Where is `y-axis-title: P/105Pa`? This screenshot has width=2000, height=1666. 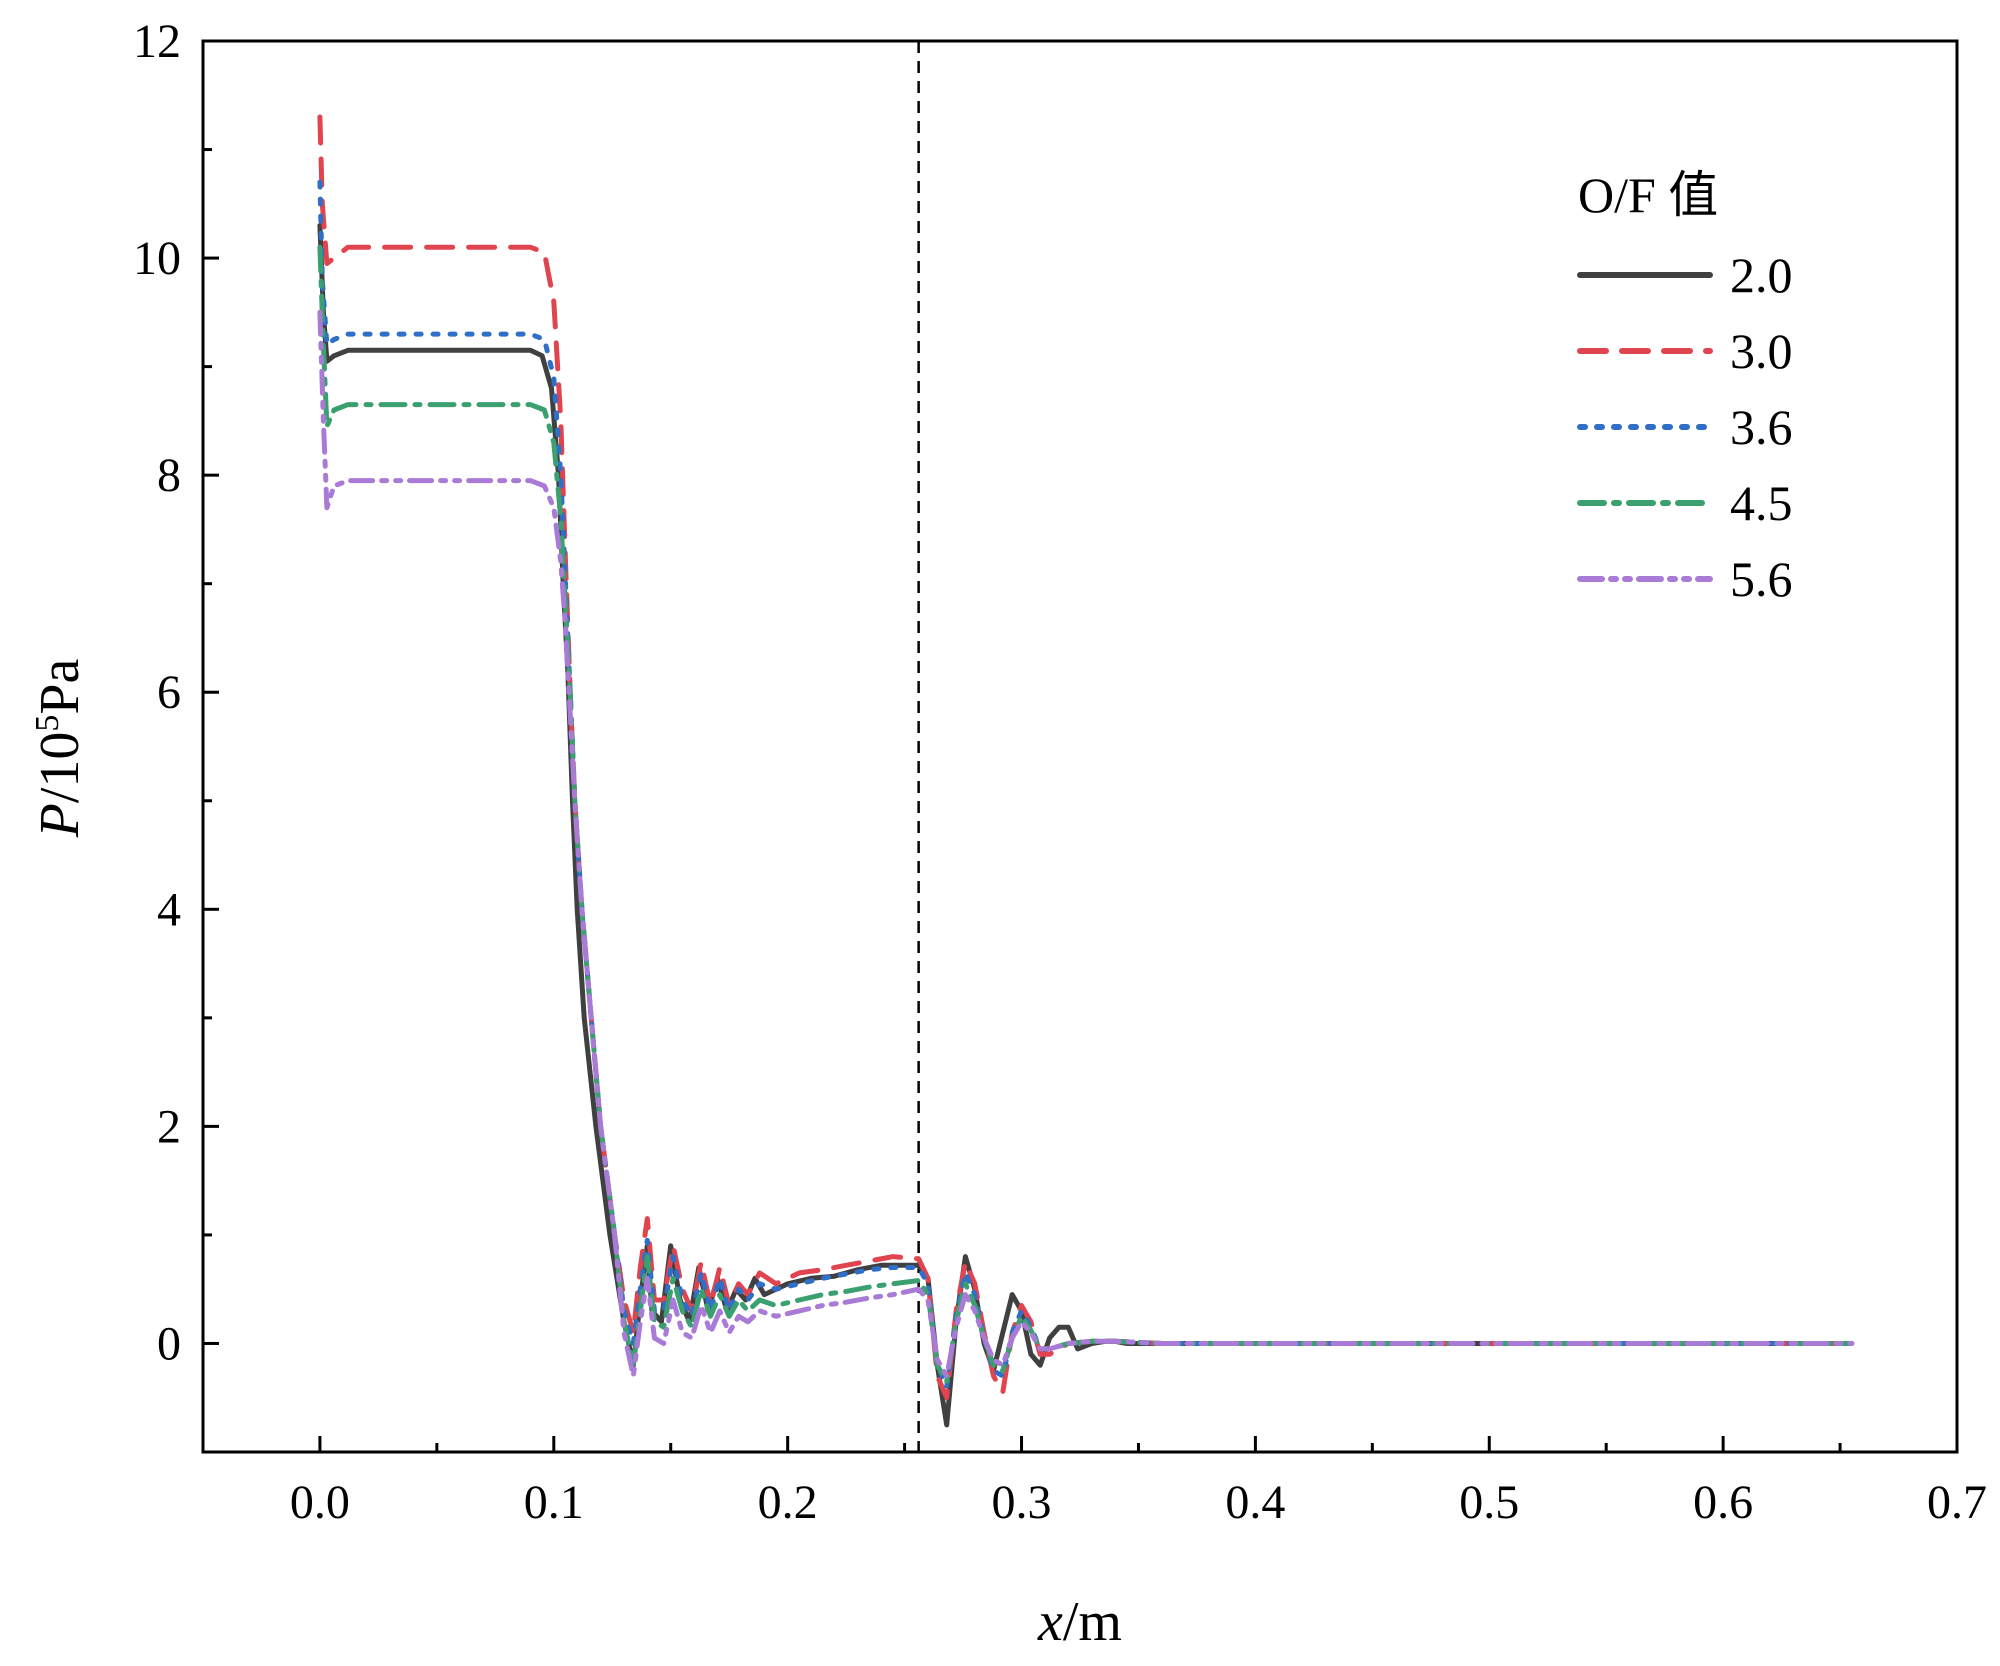 y-axis-title: P/105Pa is located at coordinates (60, 748).